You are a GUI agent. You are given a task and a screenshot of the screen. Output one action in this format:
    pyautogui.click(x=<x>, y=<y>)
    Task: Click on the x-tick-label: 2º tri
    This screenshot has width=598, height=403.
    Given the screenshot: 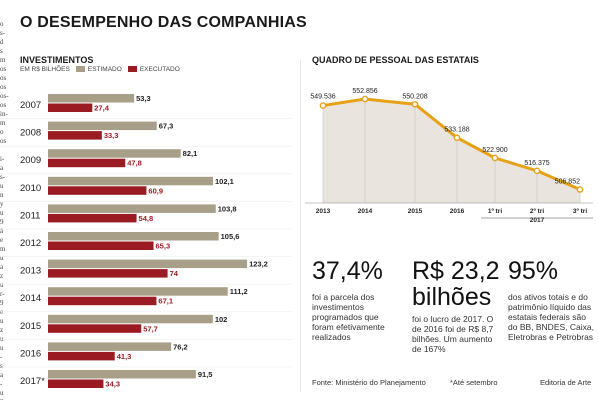 What is the action you would take?
    pyautogui.click(x=537, y=211)
    